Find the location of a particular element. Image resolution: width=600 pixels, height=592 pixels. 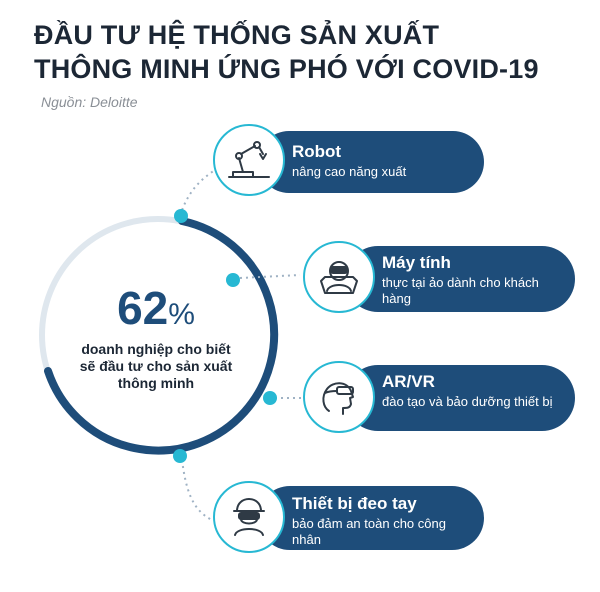

card-arvr-desc: đào tạo và bảo dưỡng thiết bị is located at coordinates (467, 401).